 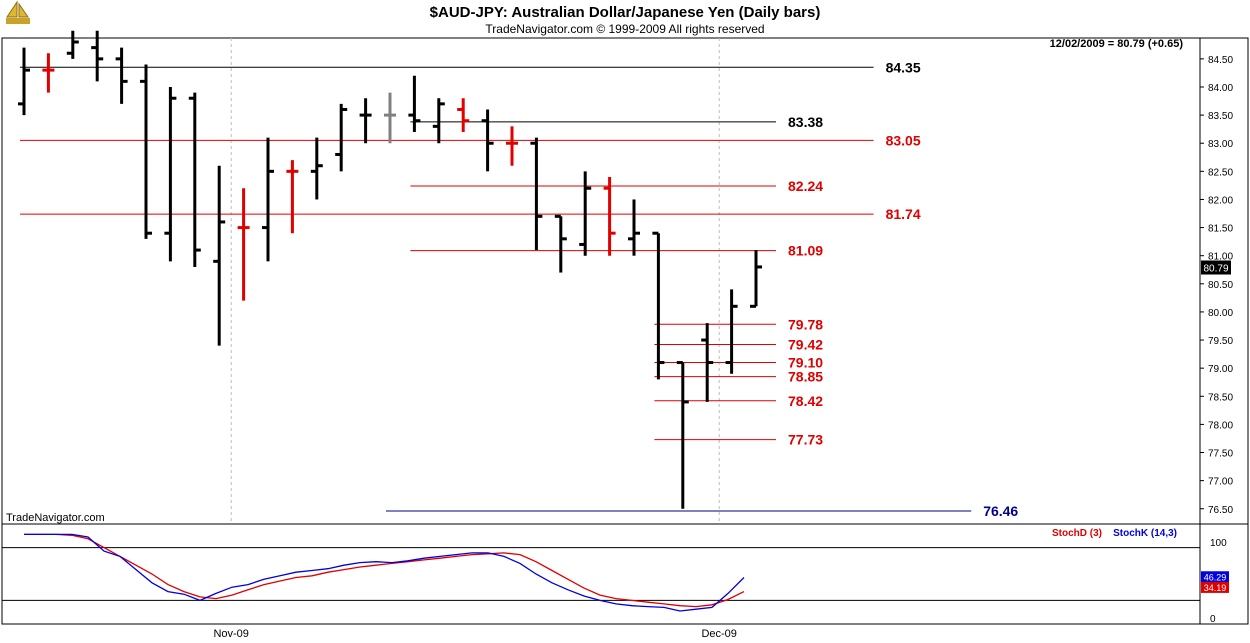 I want to click on y-tick-label: 78.50, so click(x=1220, y=397).